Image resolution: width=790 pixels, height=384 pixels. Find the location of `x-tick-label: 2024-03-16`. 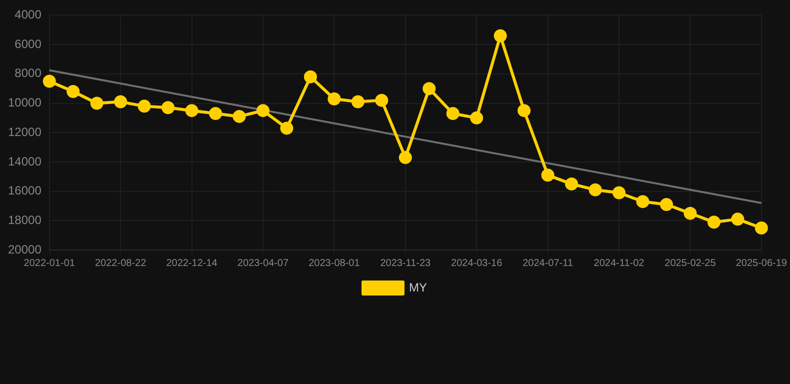

x-tick-label: 2024-03-16 is located at coordinates (477, 263).